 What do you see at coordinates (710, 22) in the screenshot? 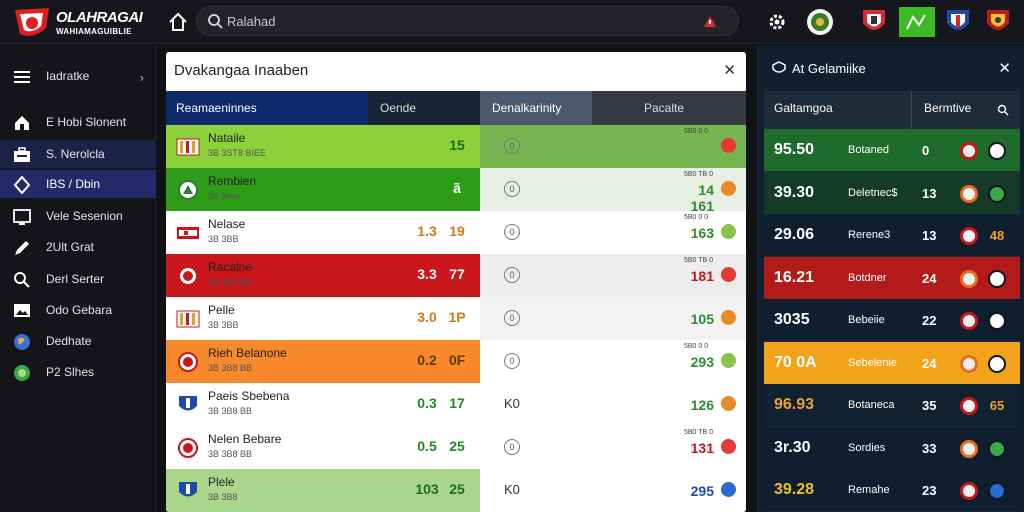
I see `alert-icon` at bounding box center [710, 22].